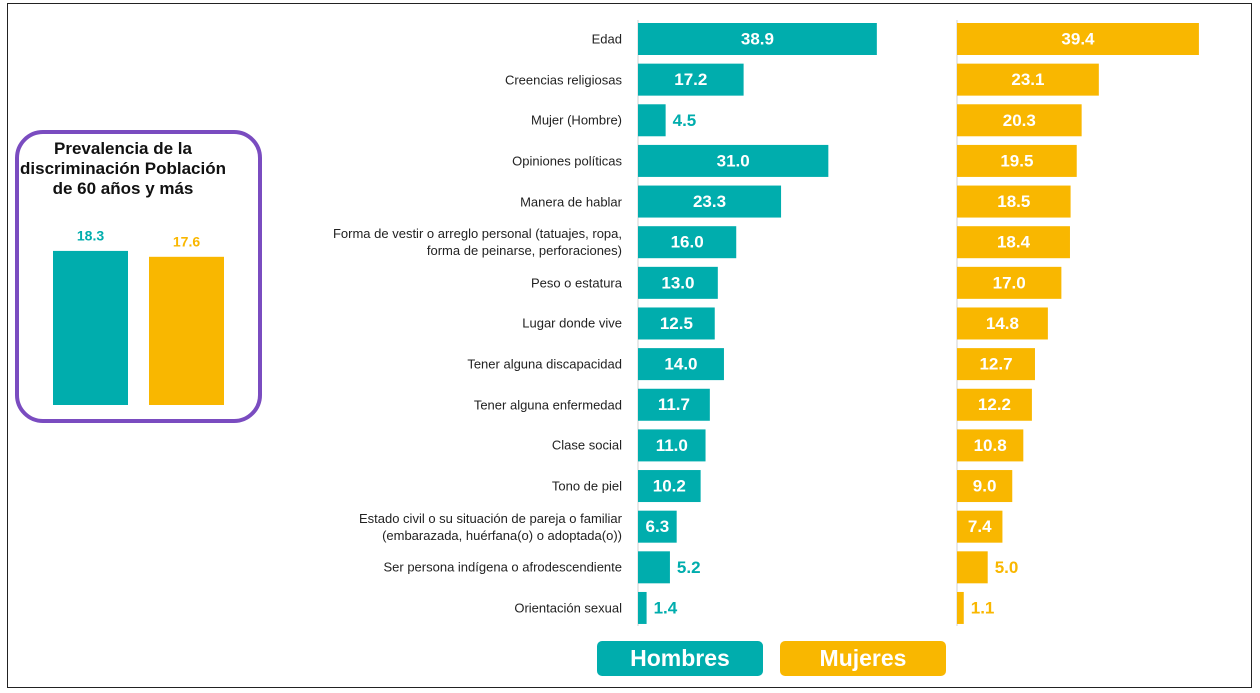  What do you see at coordinates (1007, 567) in the screenshot?
I see `value-label: 5.0` at bounding box center [1007, 567].